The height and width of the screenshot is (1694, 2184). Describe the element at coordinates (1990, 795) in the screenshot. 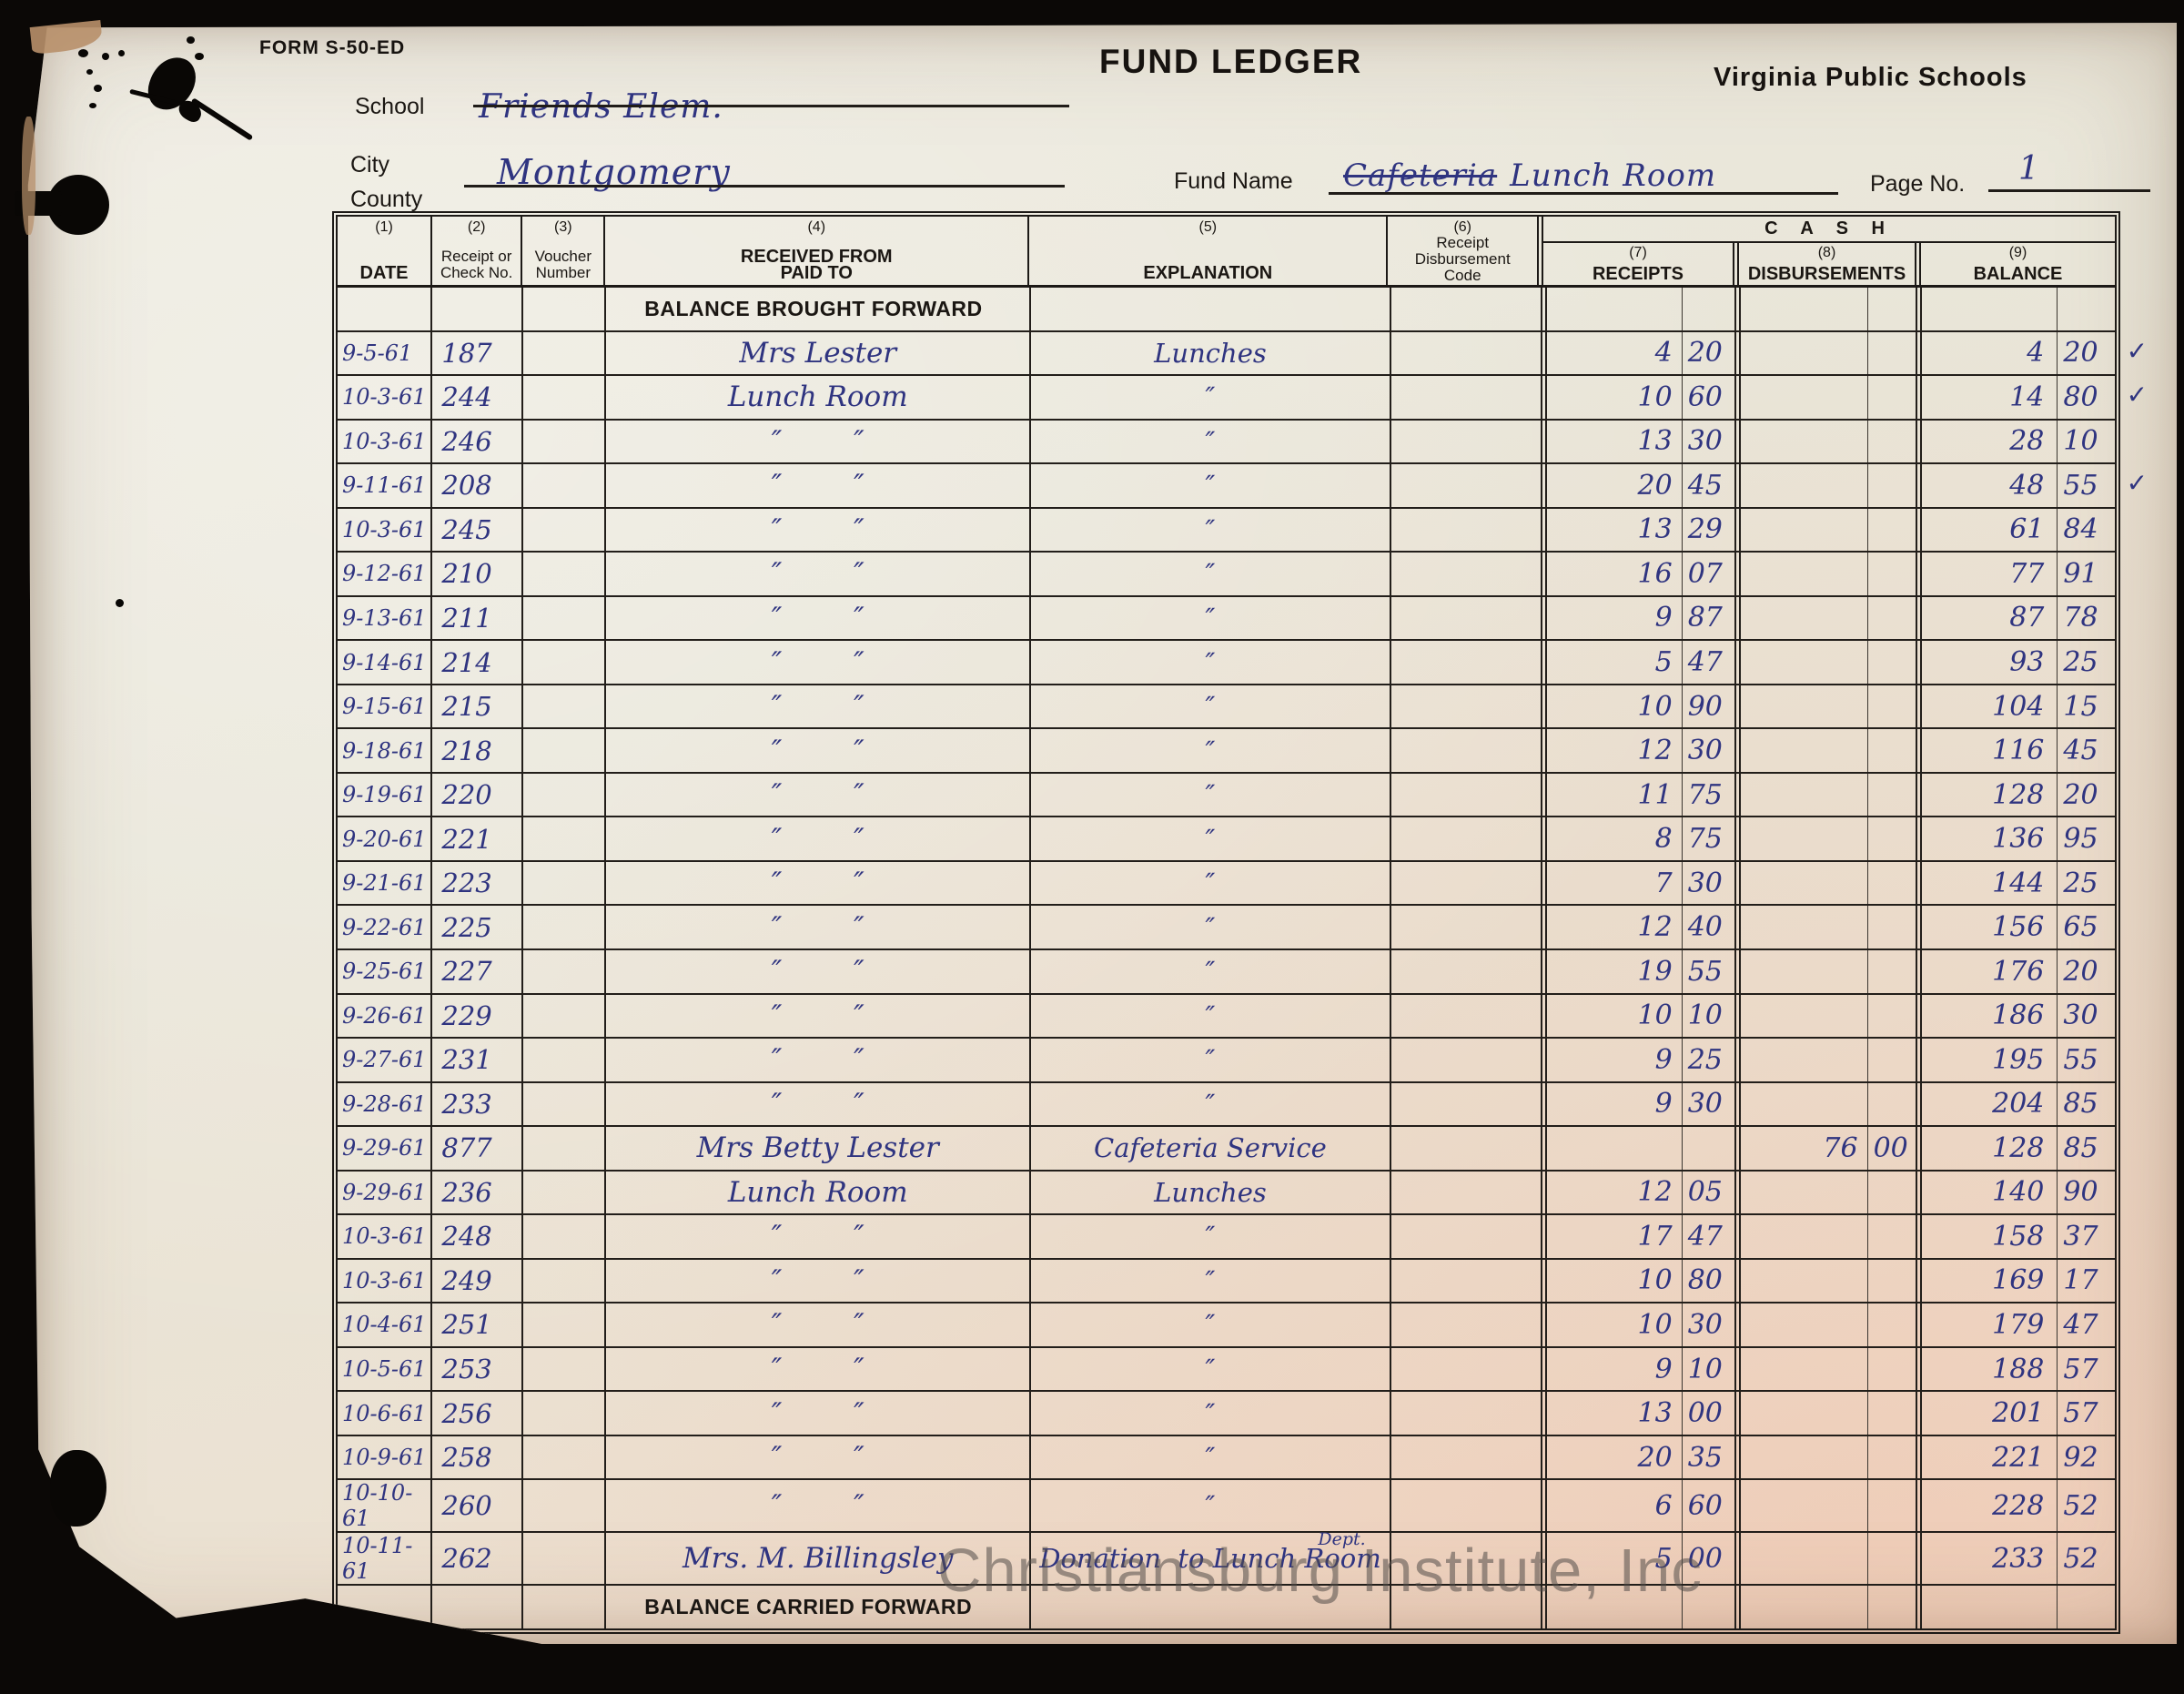

I see `cell-balance-dollars: 128` at that location.